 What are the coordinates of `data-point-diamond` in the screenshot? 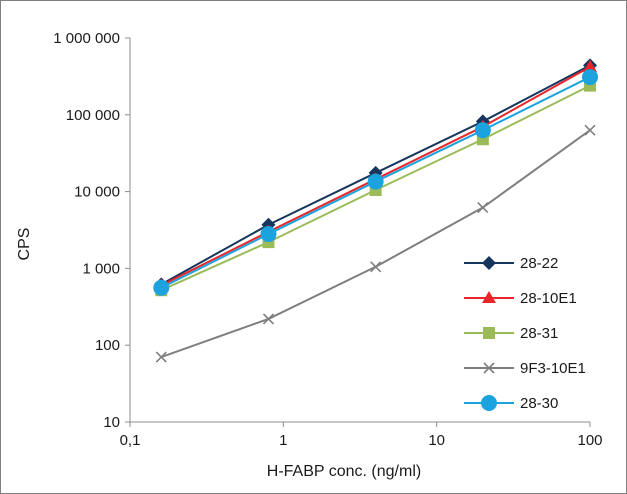 It's located at (489, 263).